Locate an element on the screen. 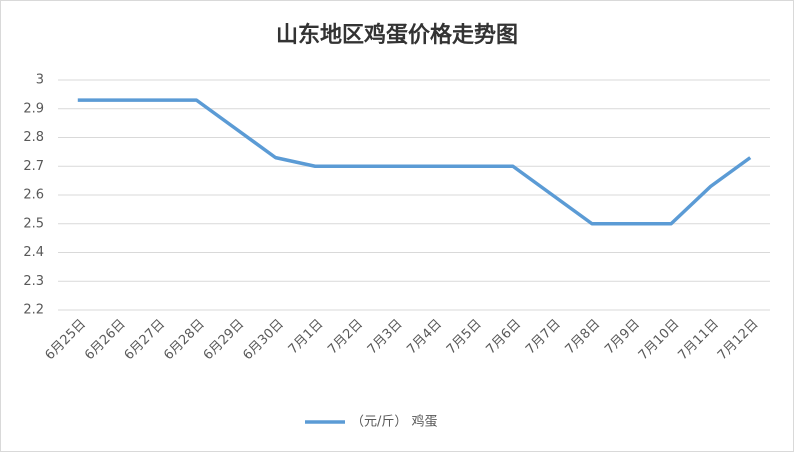 The width and height of the screenshot is (794, 452). y-tick-label: 2.5 is located at coordinates (33, 223).